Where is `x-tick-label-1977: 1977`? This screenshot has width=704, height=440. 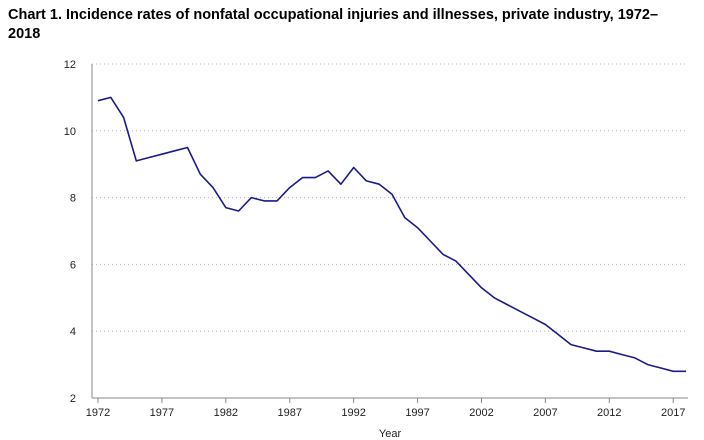
x-tick-label-1977: 1977 is located at coordinates (162, 413).